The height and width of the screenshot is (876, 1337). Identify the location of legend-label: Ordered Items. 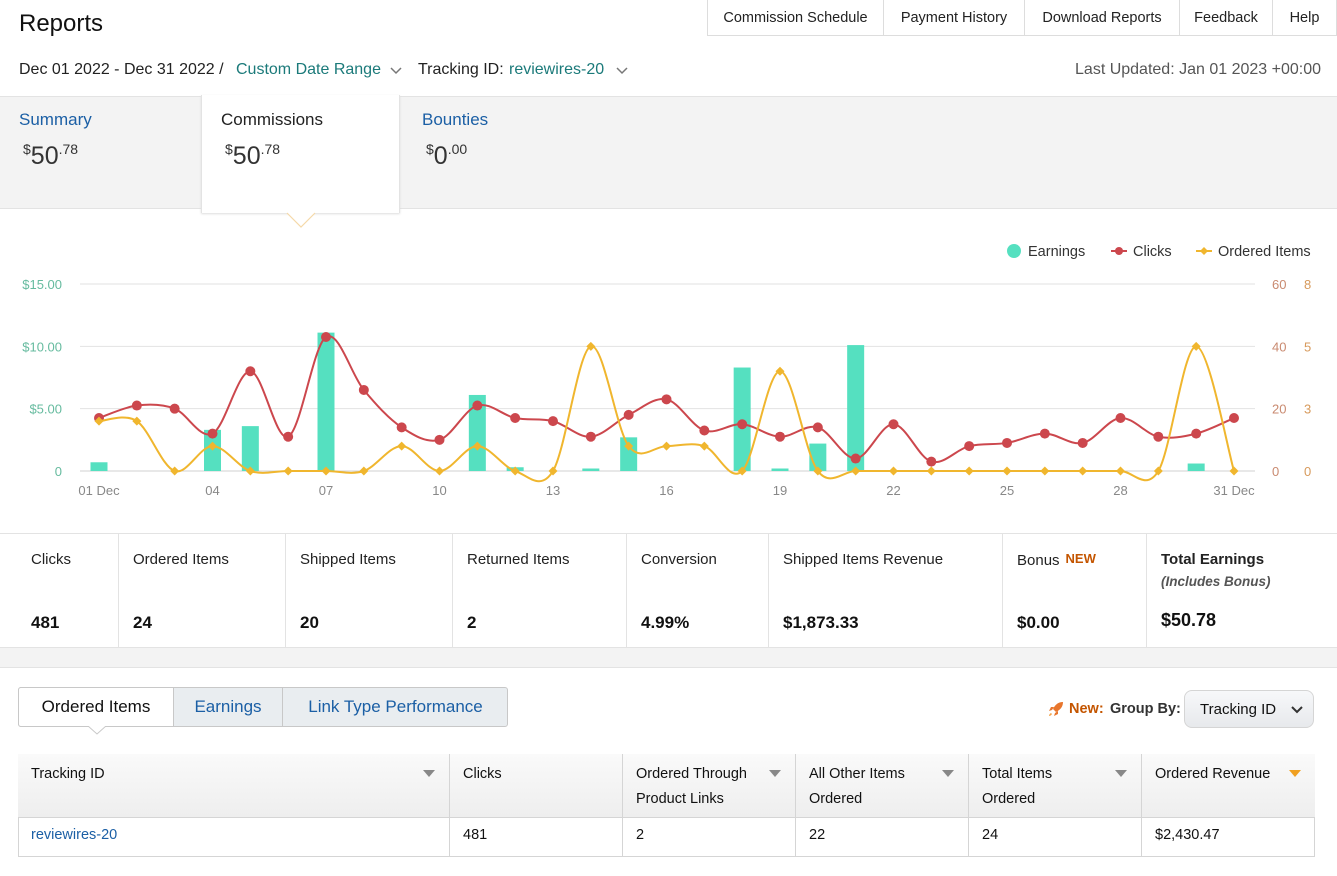
(1264, 252).